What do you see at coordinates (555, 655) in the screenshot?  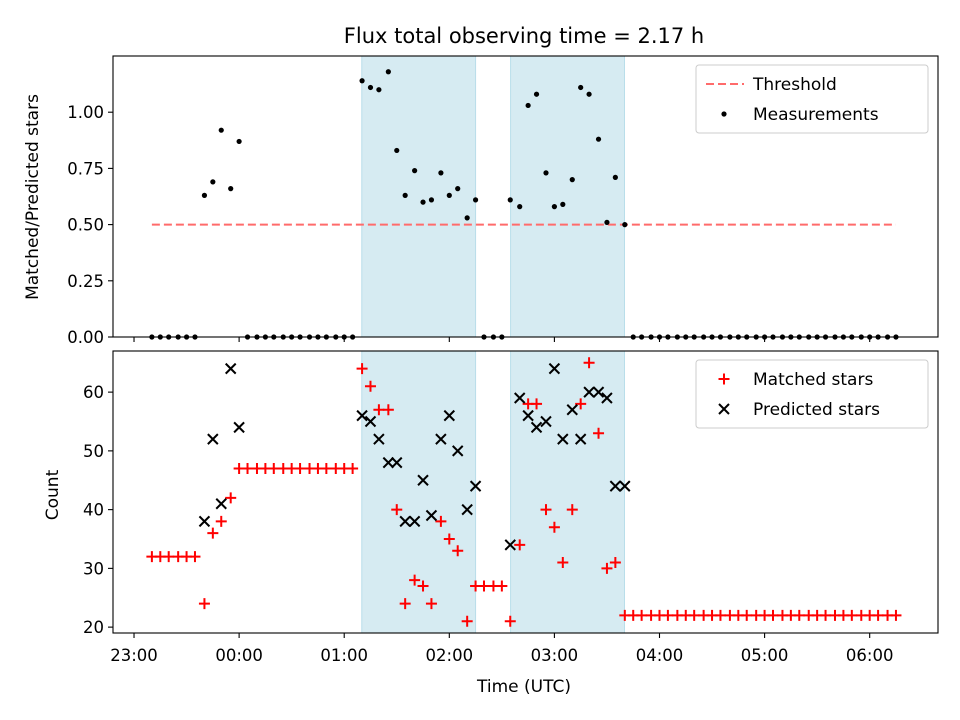 I see `count-xtick-label: 03:00` at bounding box center [555, 655].